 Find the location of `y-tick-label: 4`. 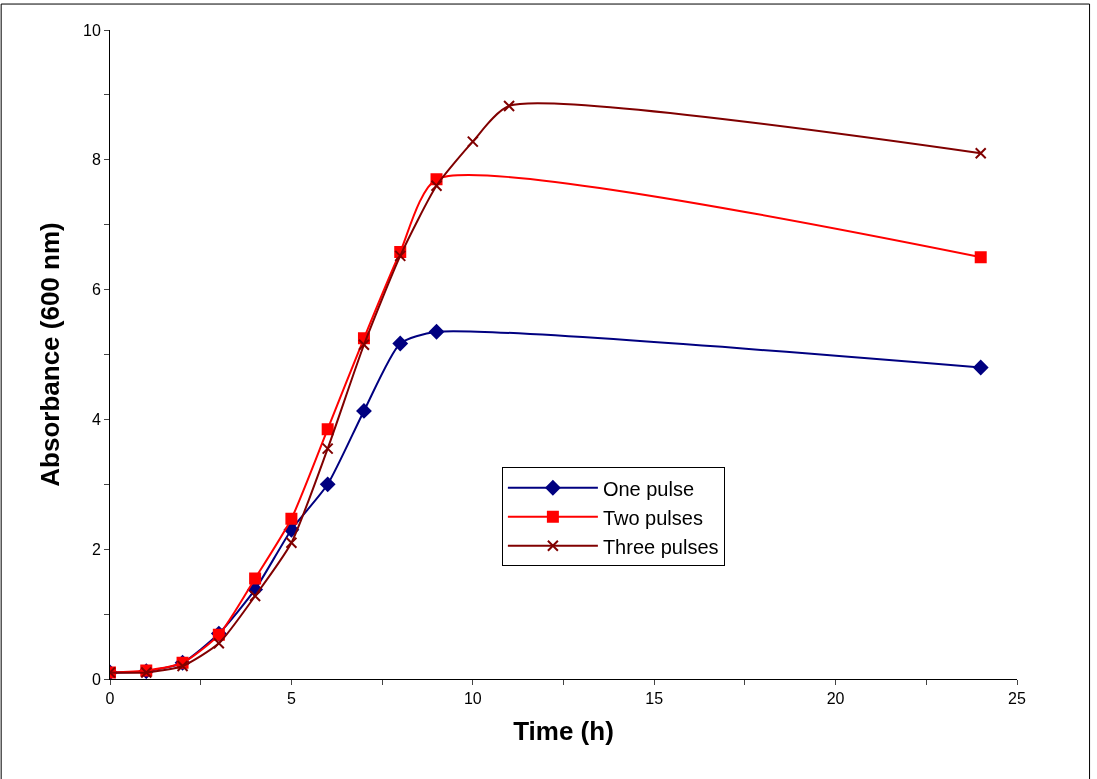

y-tick-label: 4 is located at coordinates (96, 419).